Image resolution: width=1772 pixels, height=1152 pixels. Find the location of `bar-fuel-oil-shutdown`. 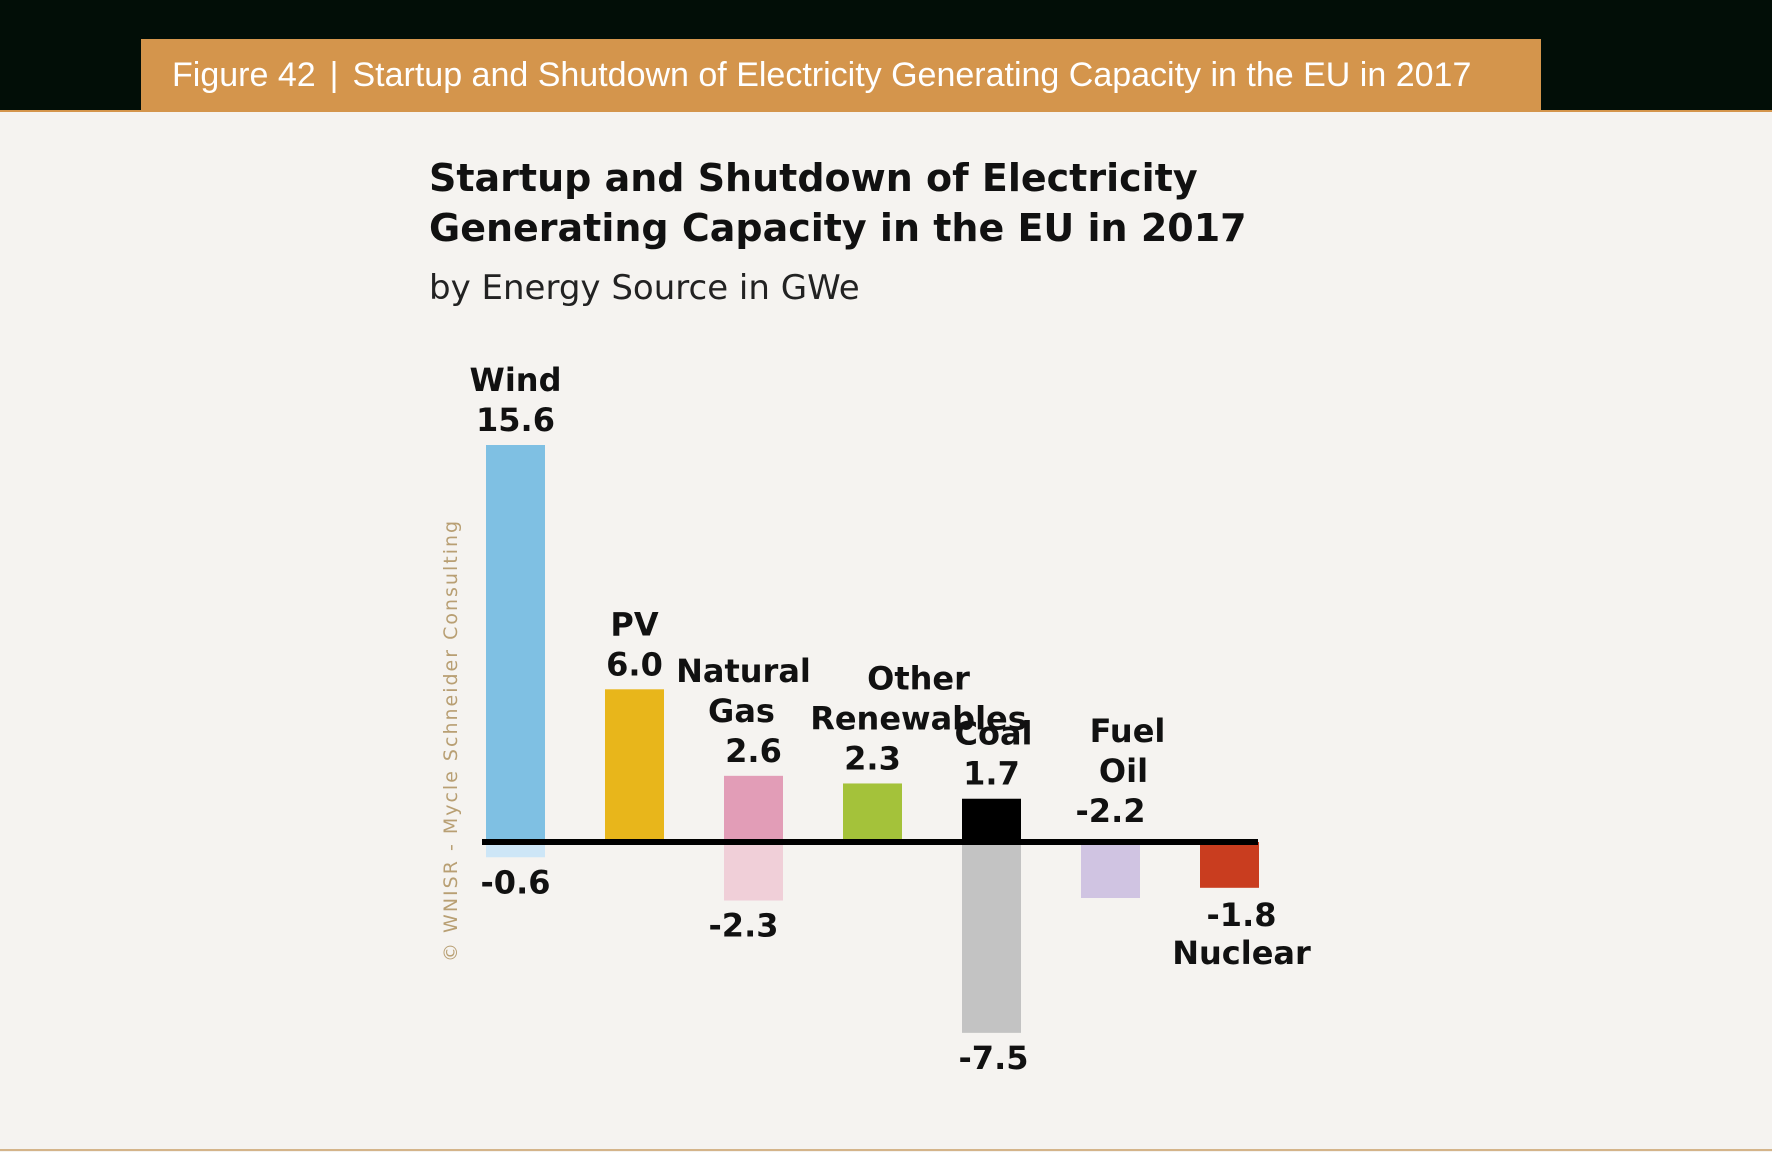

bar-fuel-oil-shutdown is located at coordinates (1110, 870).